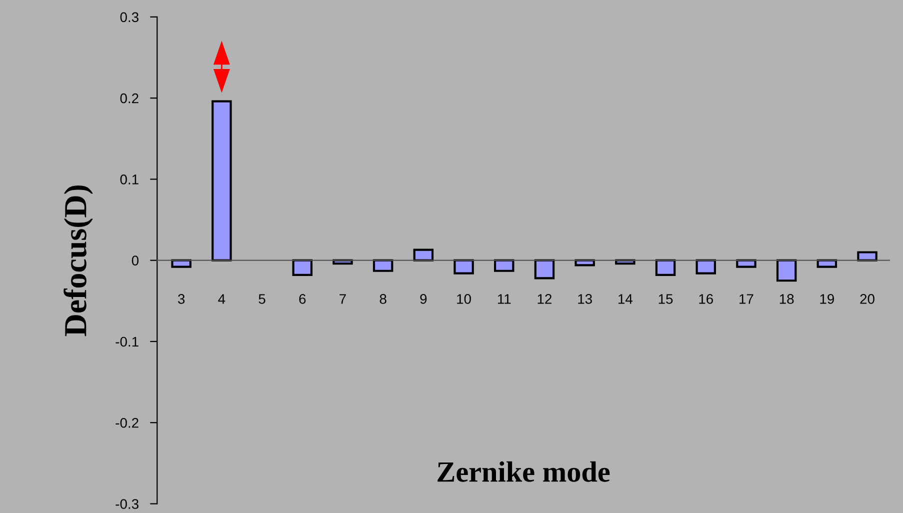 This screenshot has height=513, width=903. Describe the element at coordinates (827, 299) in the screenshot. I see `x-tick-label: 19` at that location.